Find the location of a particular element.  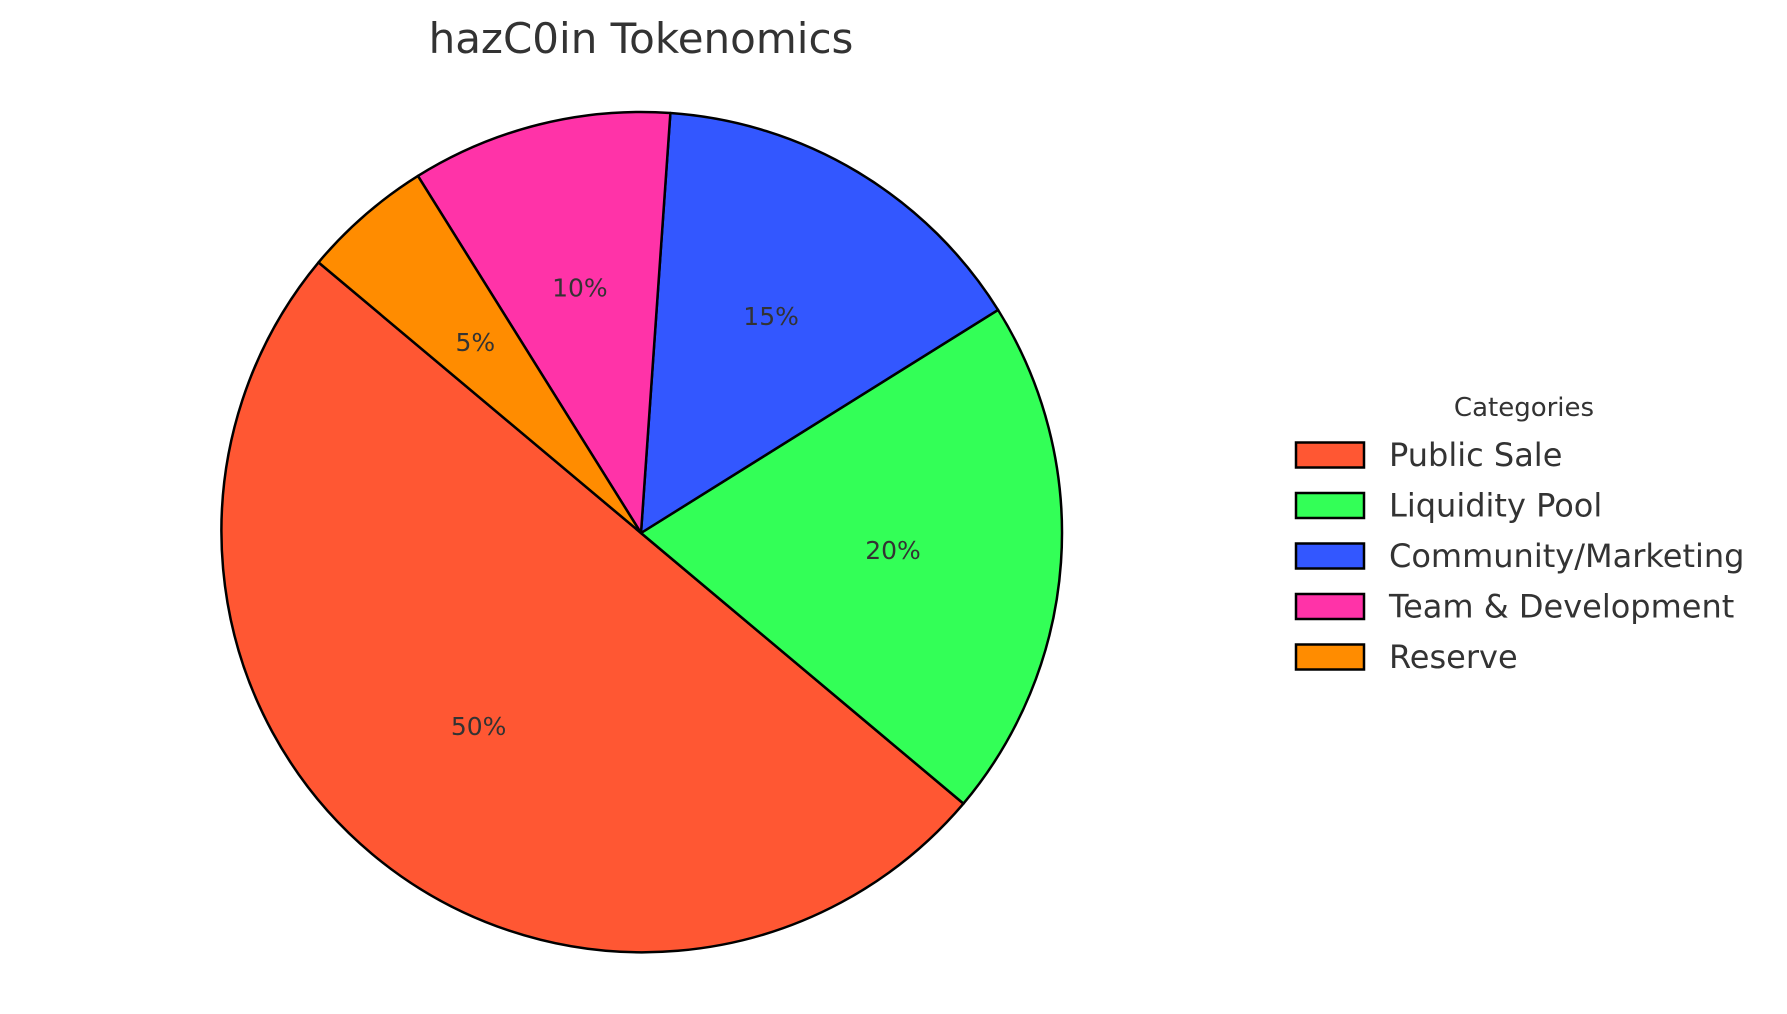

legend-label-team-development: Team & Development is located at coordinates (1561, 607).